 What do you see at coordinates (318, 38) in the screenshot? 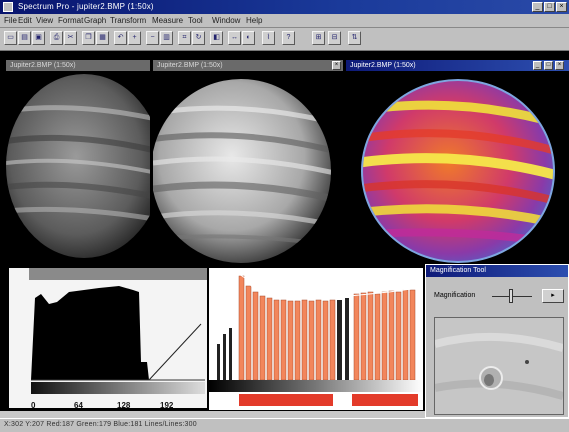
I see `fit-icon: ⊞` at bounding box center [318, 38].